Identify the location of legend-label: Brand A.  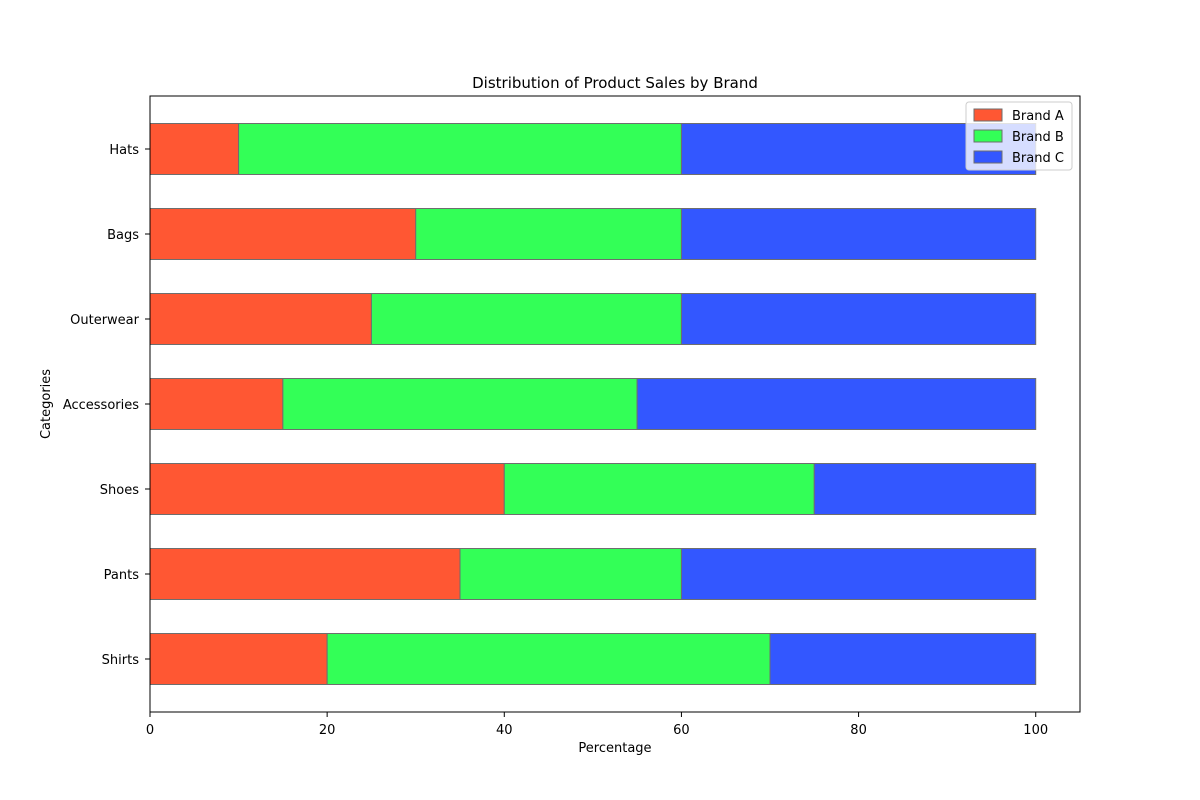
(1038, 116).